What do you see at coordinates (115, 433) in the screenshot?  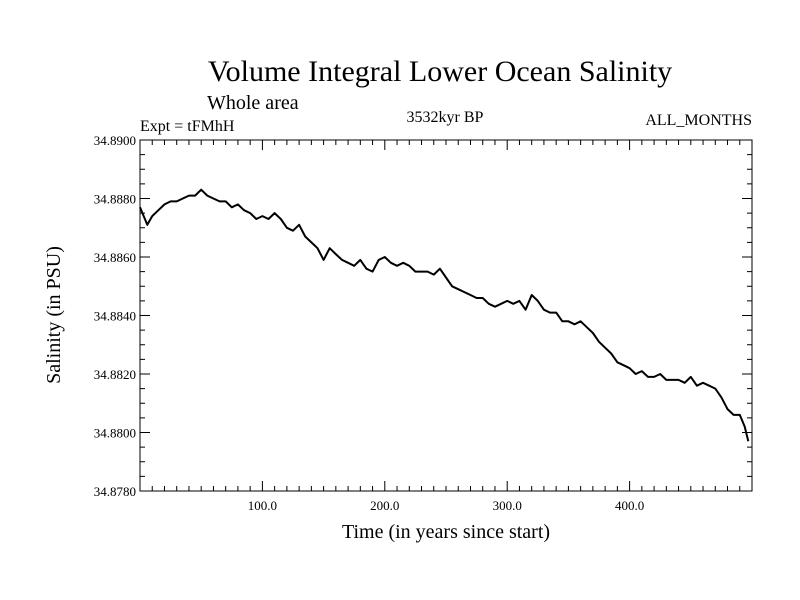 I see `y-tick-label: 34.8800` at bounding box center [115, 433].